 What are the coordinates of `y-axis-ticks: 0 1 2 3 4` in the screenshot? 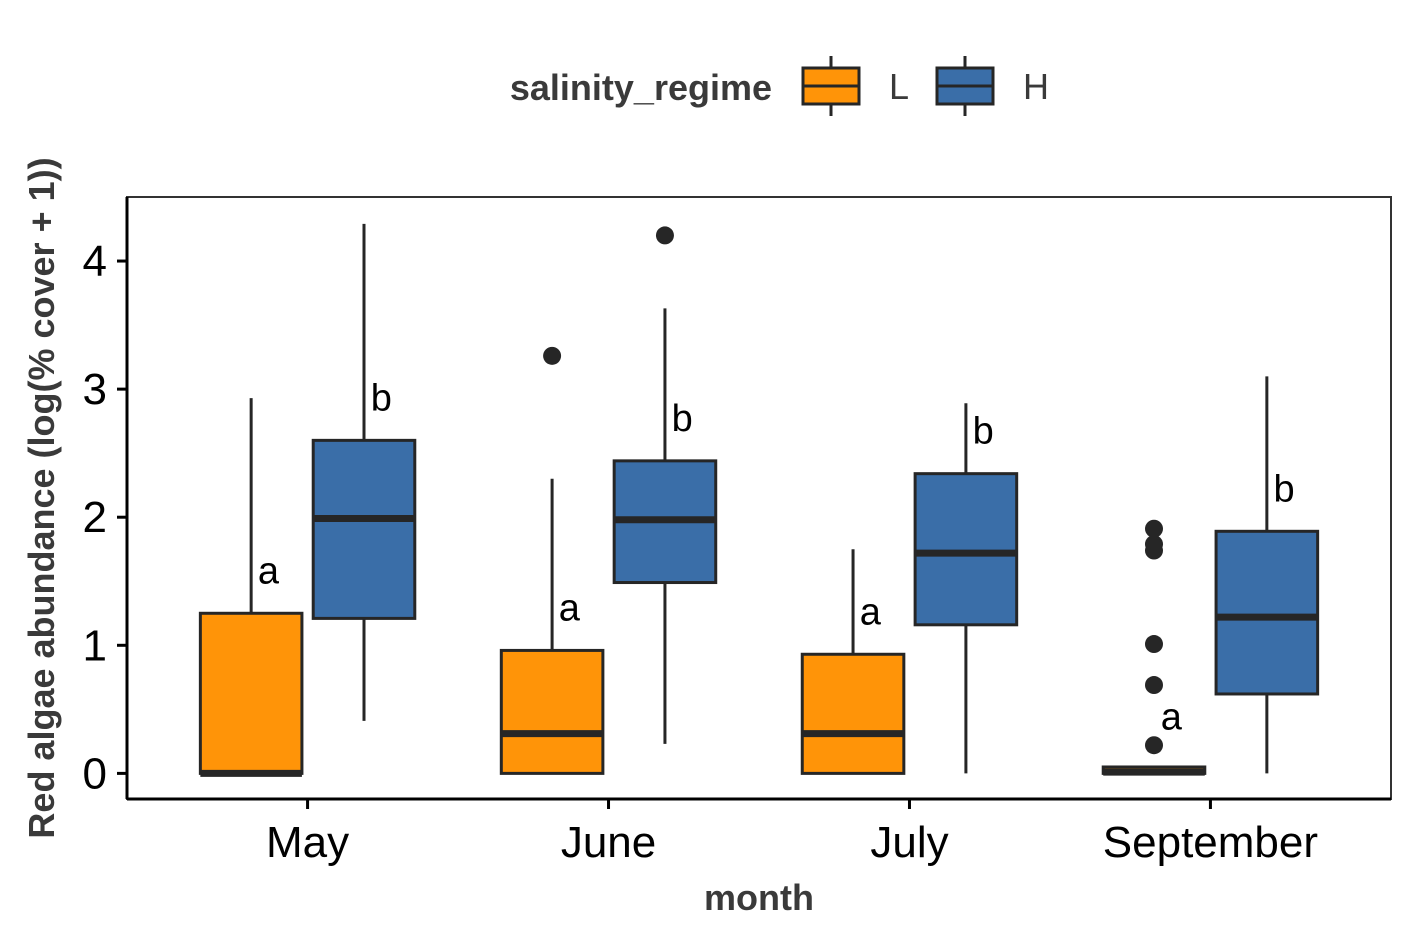 It's located at (105, 517).